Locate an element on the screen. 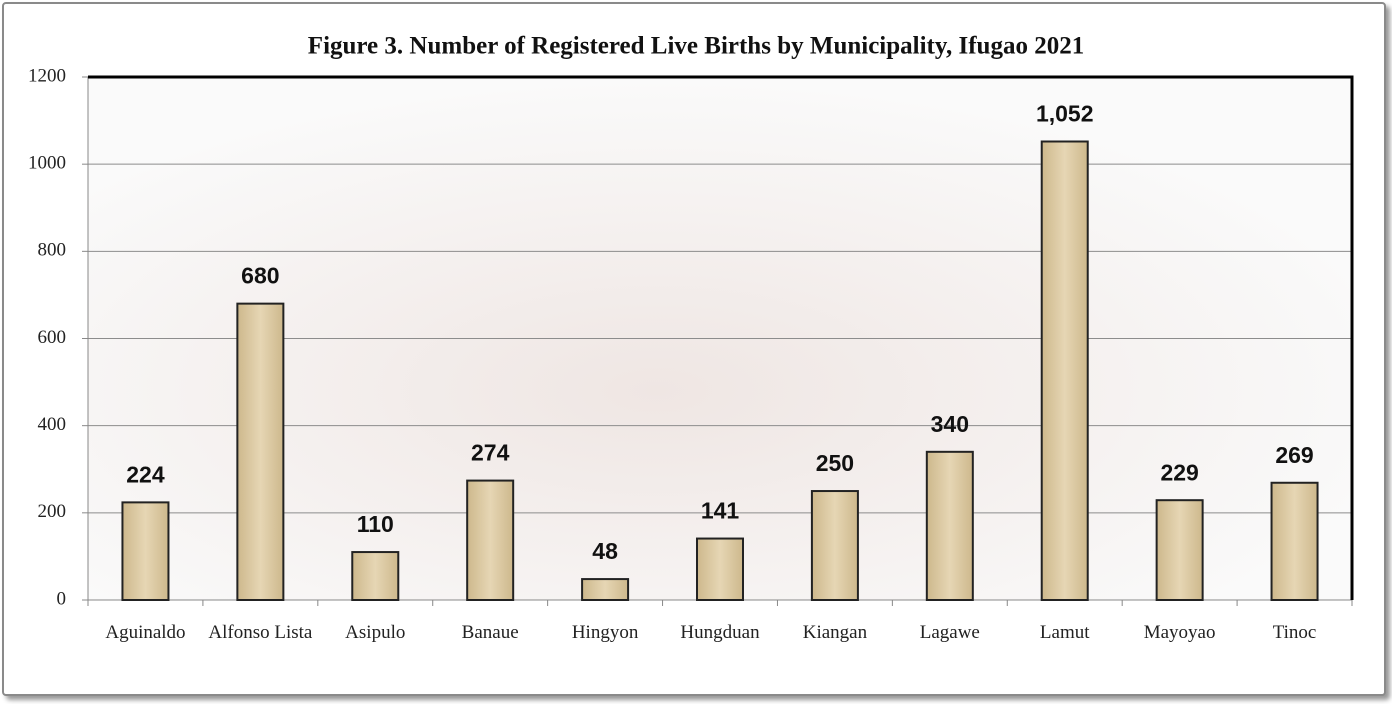 The height and width of the screenshot is (704, 1392). x-tick-label: Hingyon is located at coordinates (605, 632).